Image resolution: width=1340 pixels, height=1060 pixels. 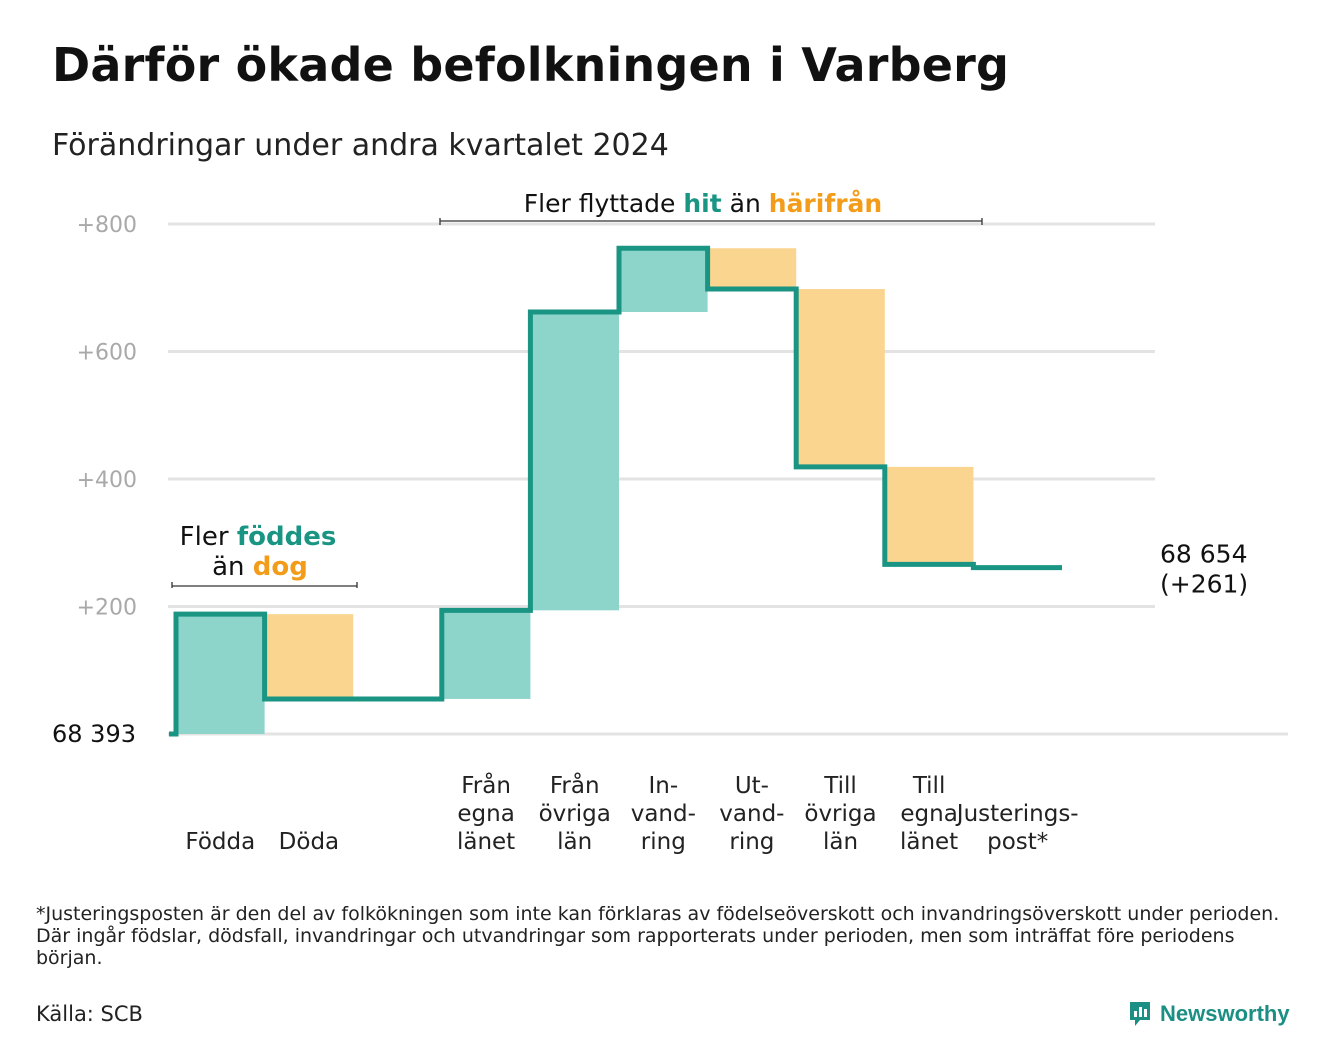 I want to click on svg-text: Fler föddes, so click(x=258, y=537).